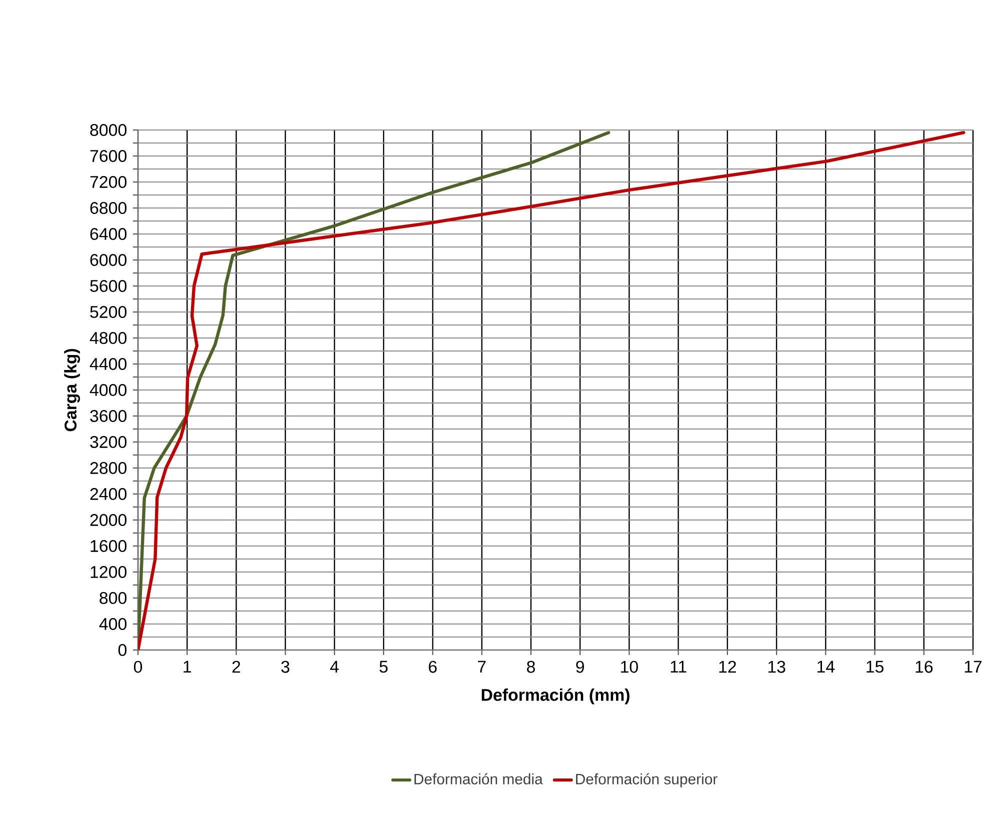 The width and height of the screenshot is (996, 820). Describe the element at coordinates (113, 598) in the screenshot. I see `y-tick-label: 800` at that location.